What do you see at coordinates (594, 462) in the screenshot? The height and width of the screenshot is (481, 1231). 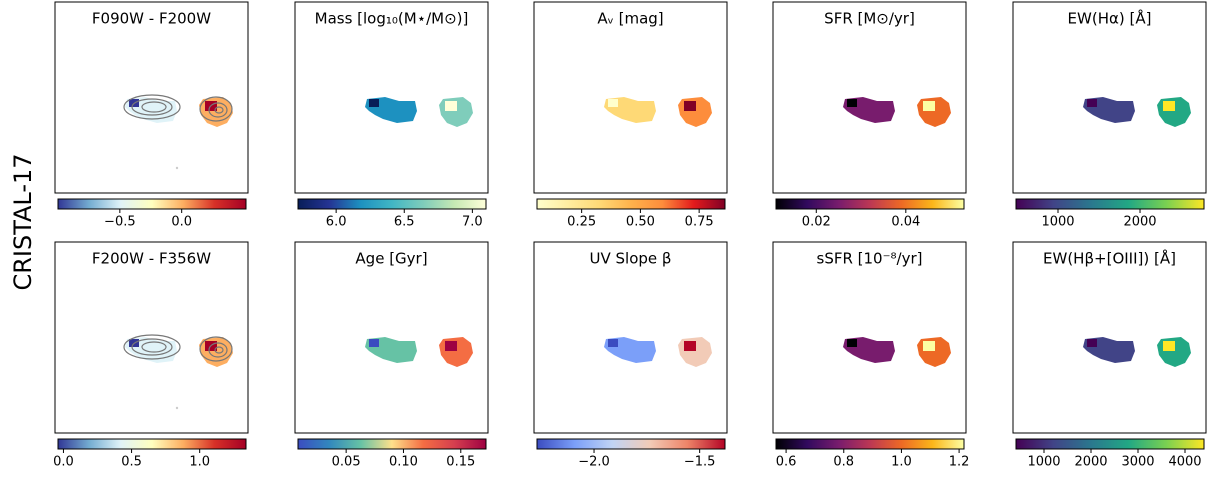 I see `colorbar-tick-label: −2.0` at bounding box center [594, 462].